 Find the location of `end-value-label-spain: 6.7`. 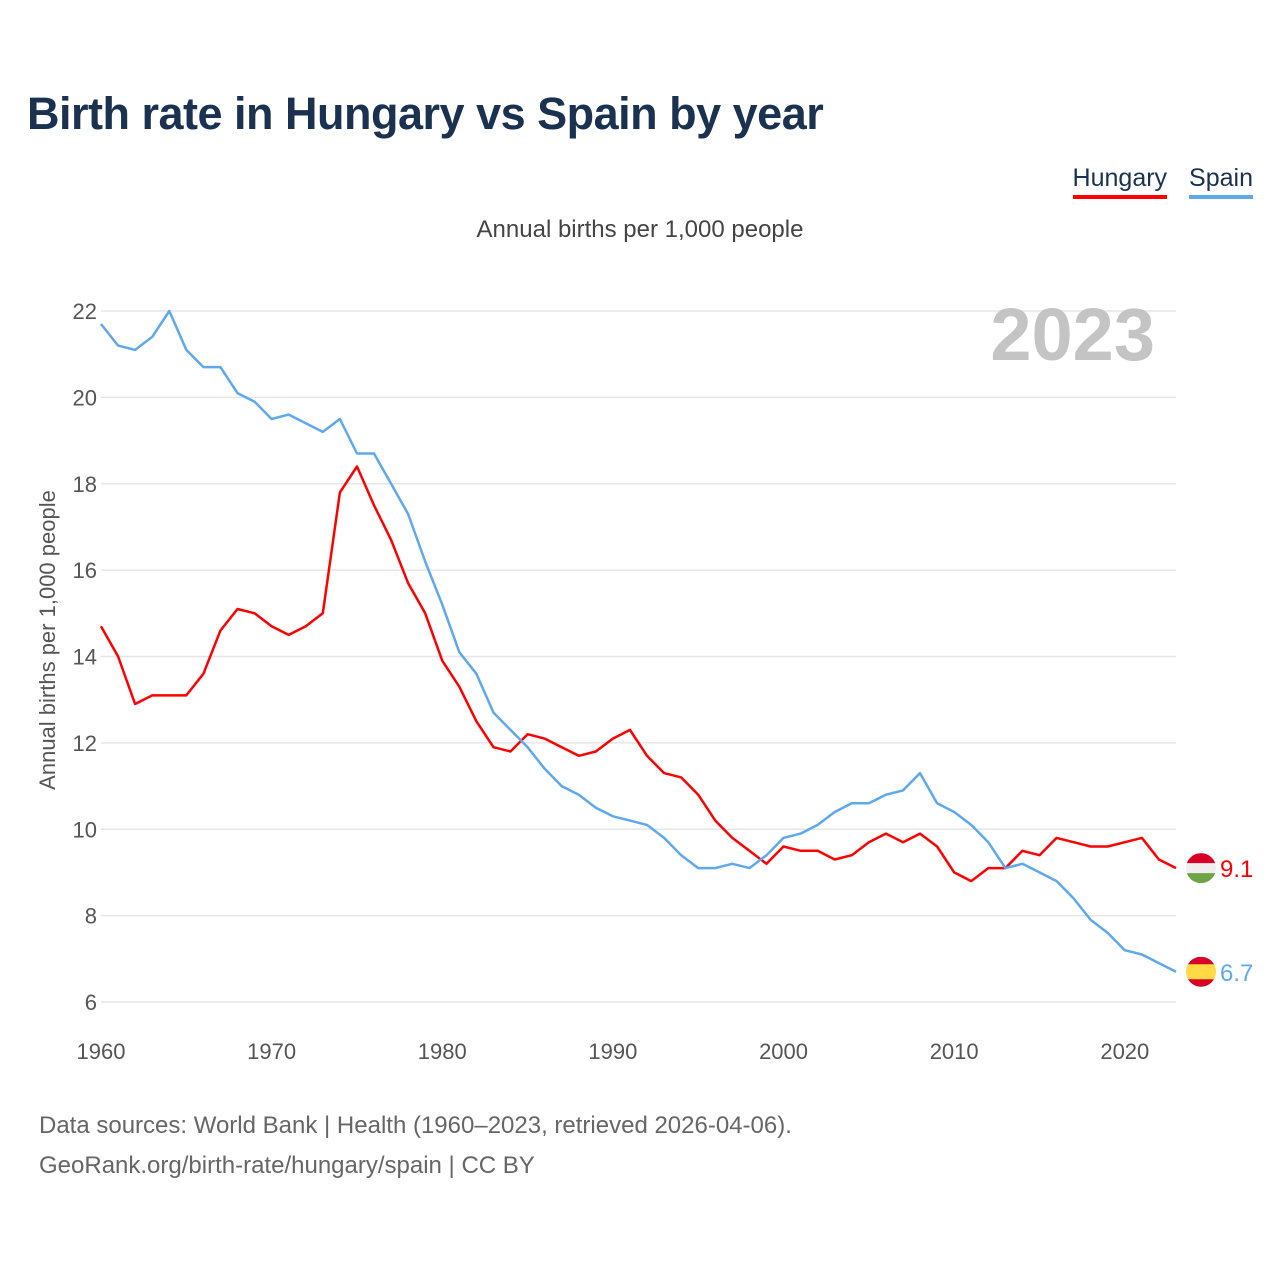

end-value-label-spain: 6.7 is located at coordinates (1236, 973).